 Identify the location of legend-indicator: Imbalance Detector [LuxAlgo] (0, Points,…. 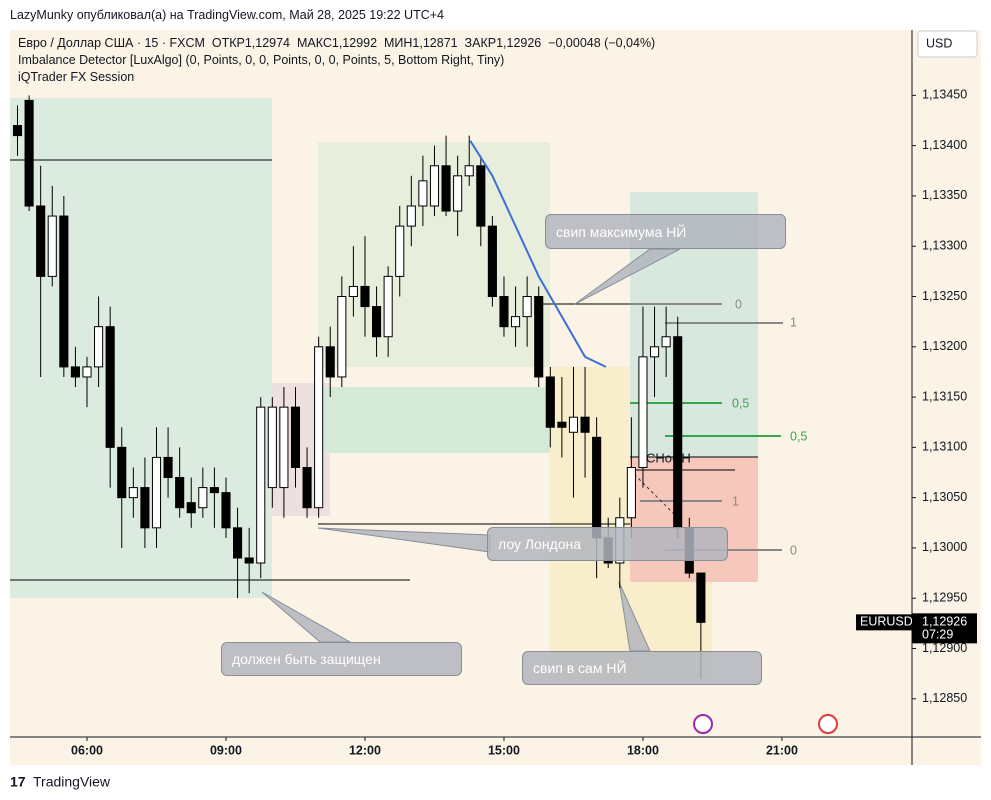
(261, 60).